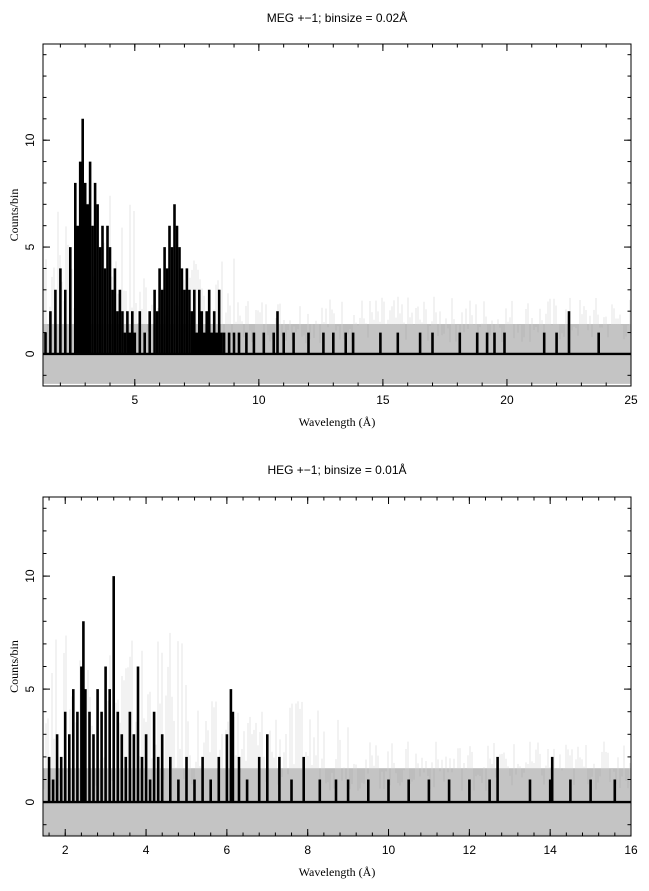  Describe the element at coordinates (134, 400) in the screenshot. I see `x-tick-label: 5` at that location.